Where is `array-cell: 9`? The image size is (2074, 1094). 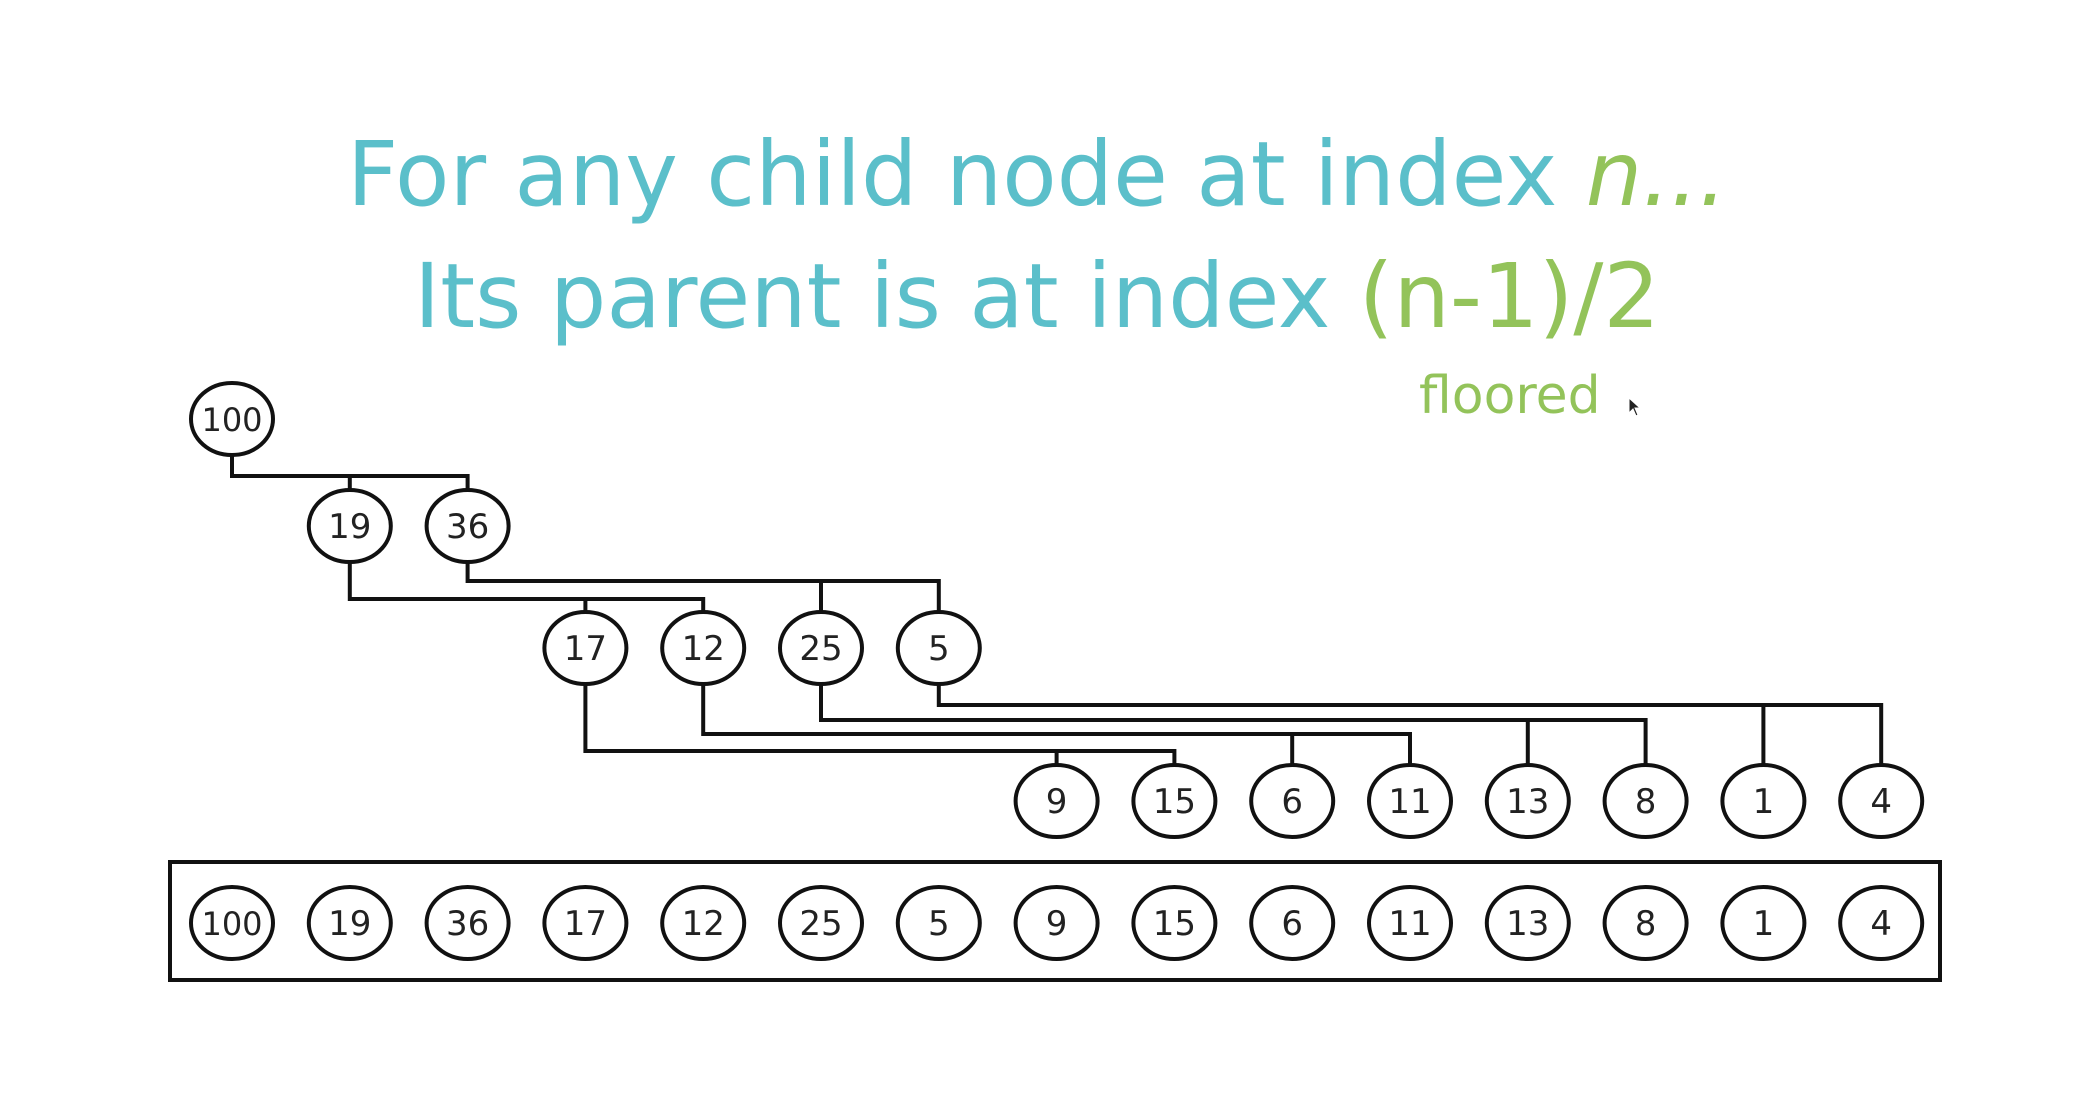
array-cell: 9 is located at coordinates (1056, 923).